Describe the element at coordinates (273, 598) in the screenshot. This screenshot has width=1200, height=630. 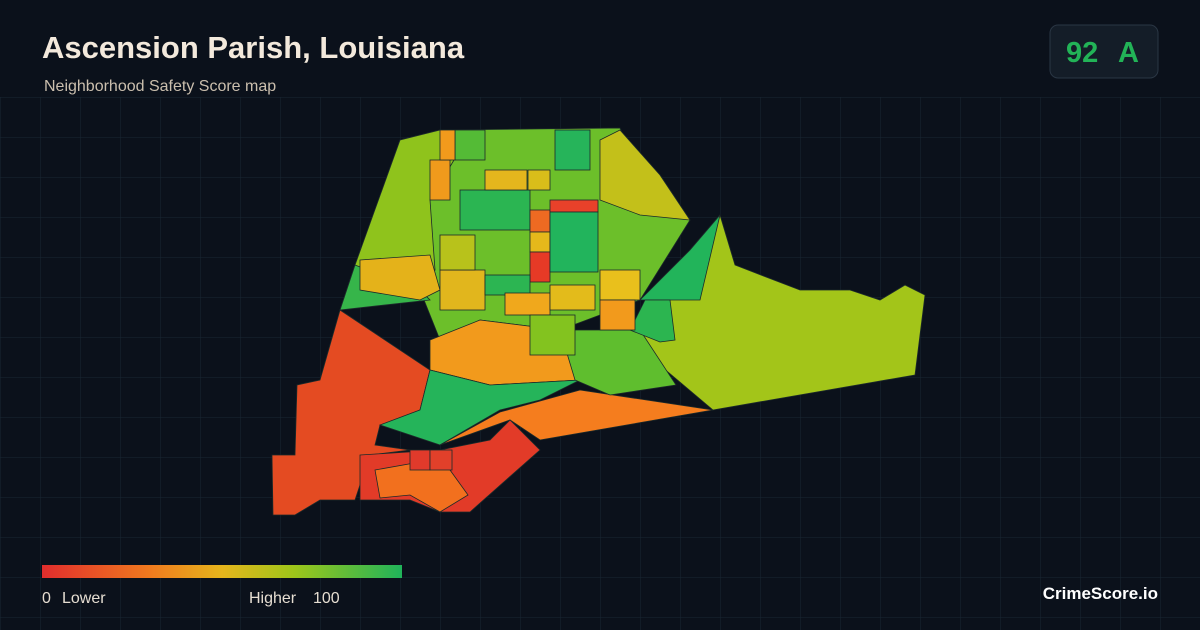
I see `legend-max-label: Higher` at that location.